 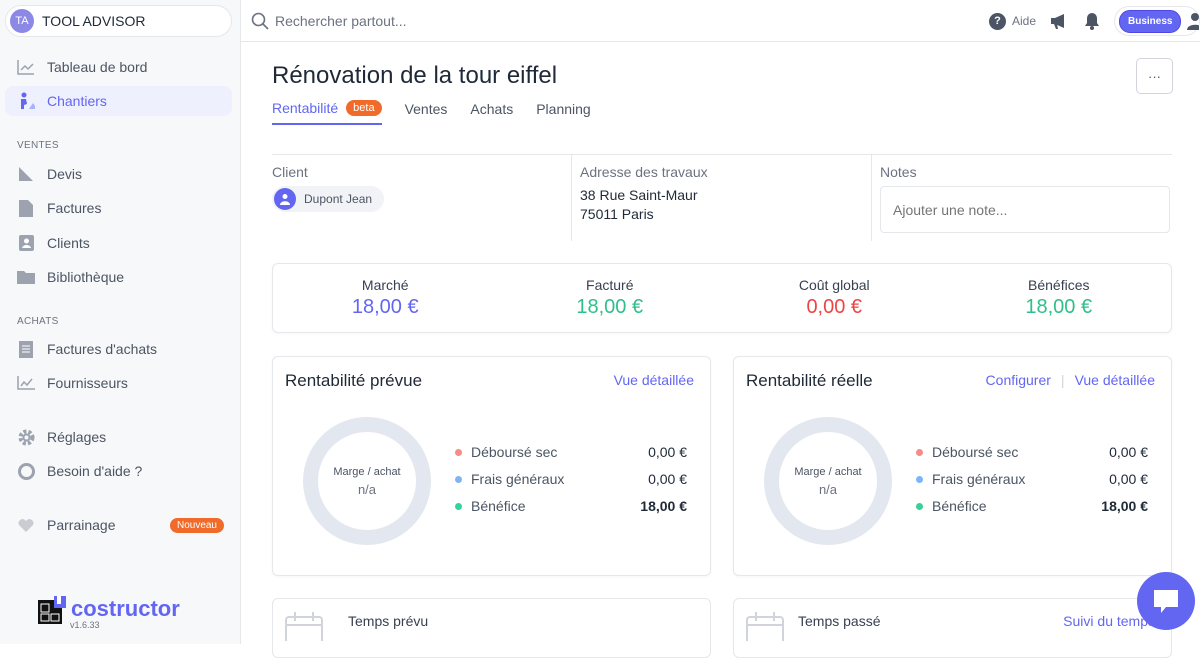 I want to click on kpi-label: Coût global, so click(x=834, y=285).